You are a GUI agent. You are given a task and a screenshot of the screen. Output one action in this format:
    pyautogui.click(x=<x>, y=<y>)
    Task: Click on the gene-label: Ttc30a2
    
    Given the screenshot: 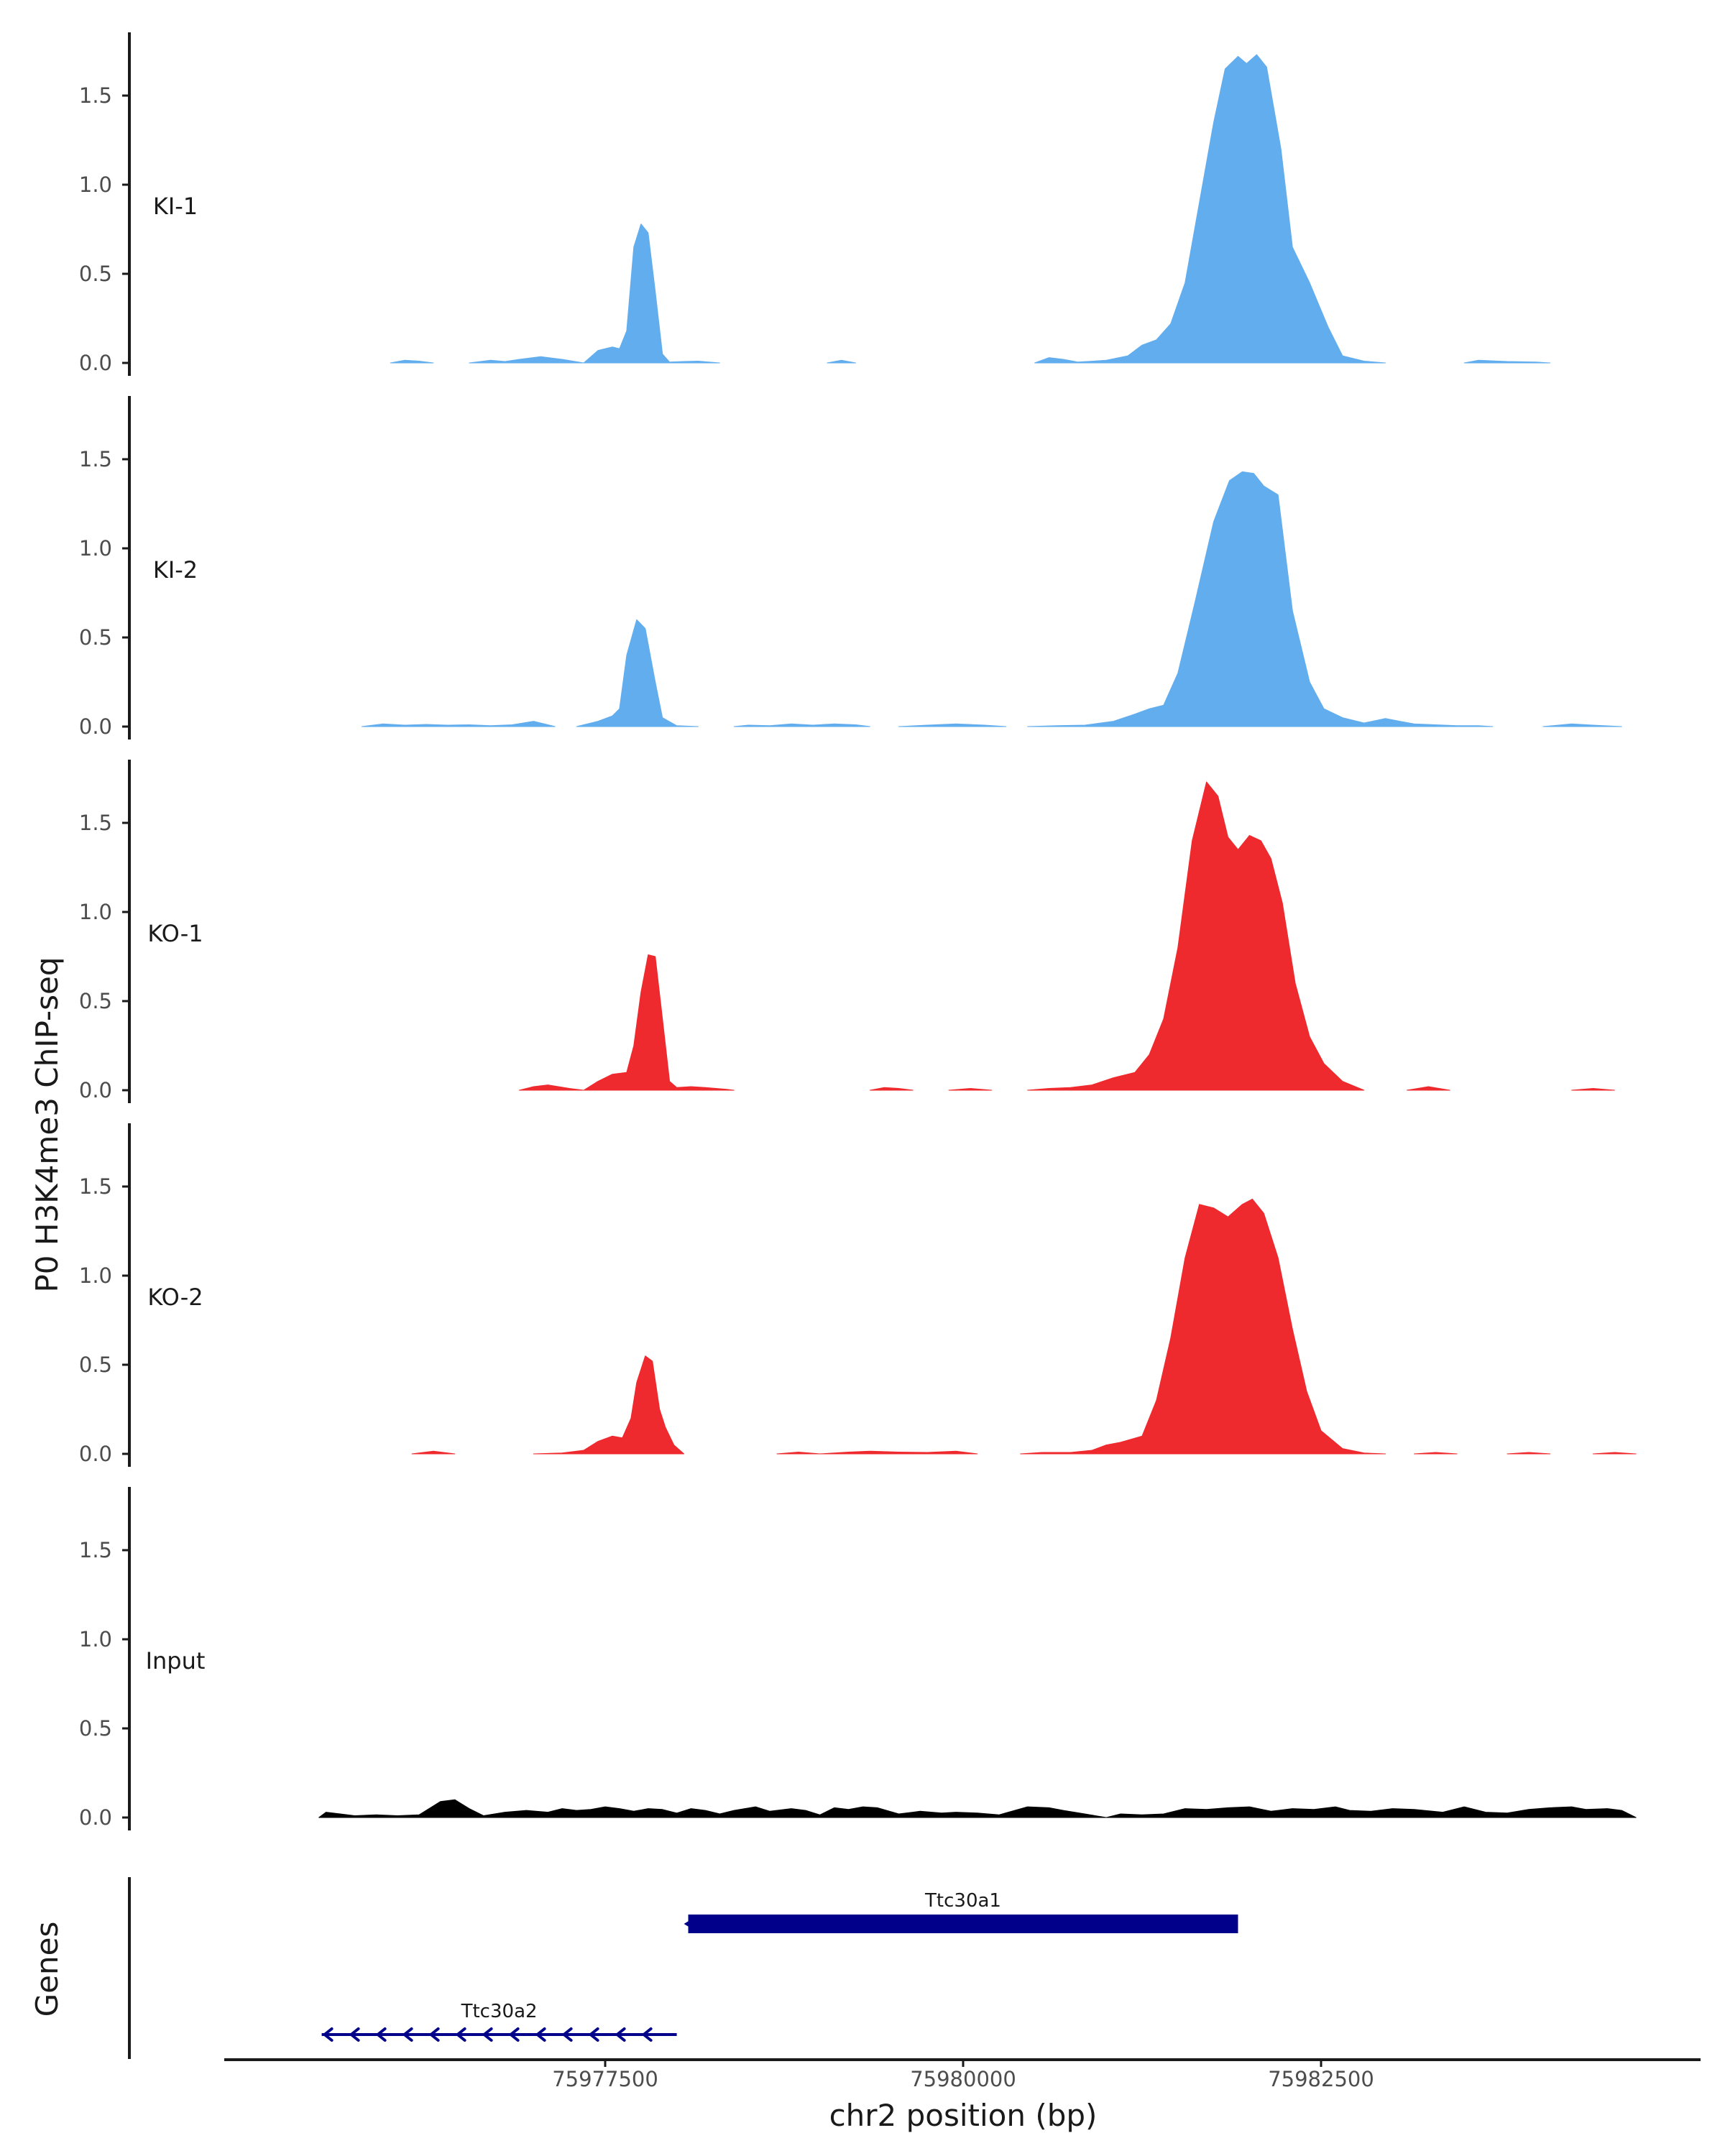 What is the action you would take?
    pyautogui.click(x=499, y=2011)
    